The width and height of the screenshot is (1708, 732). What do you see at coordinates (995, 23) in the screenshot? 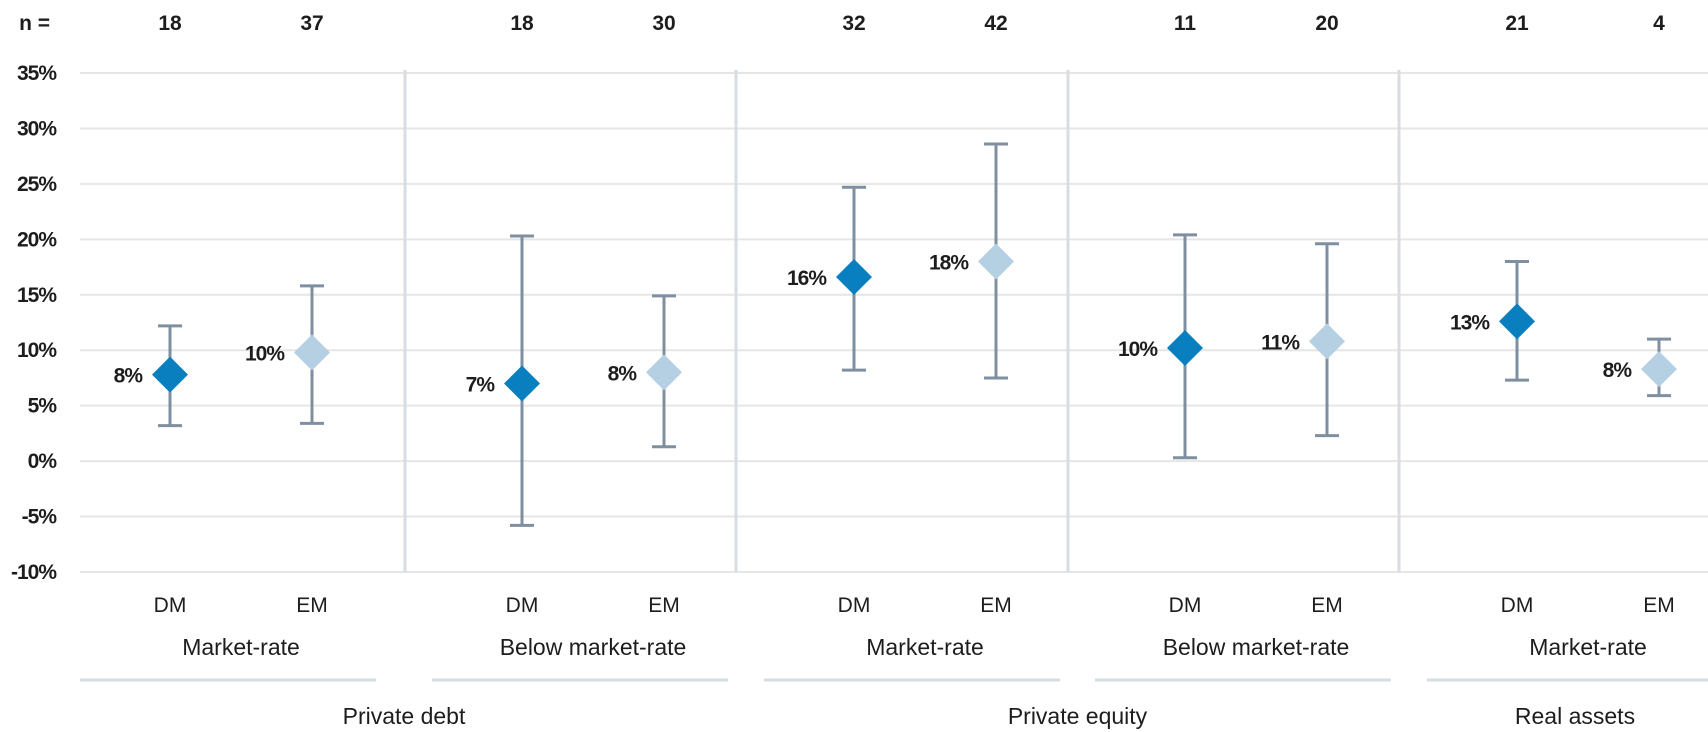
I see `n-count: 42` at bounding box center [995, 23].